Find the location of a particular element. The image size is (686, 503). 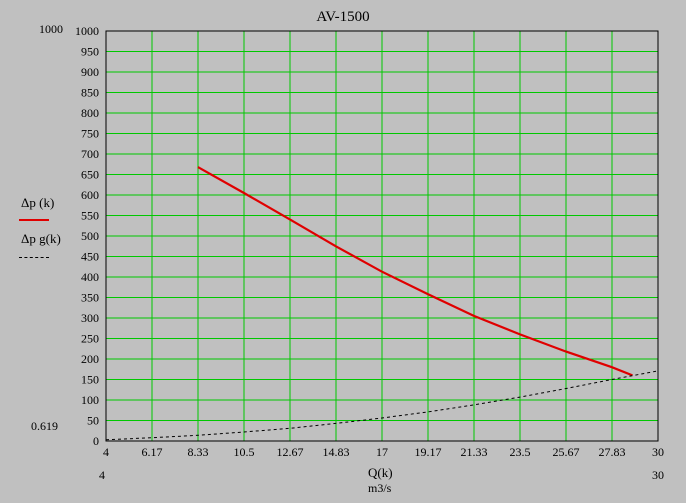

y-tick-label: 50 is located at coordinates (93, 421).